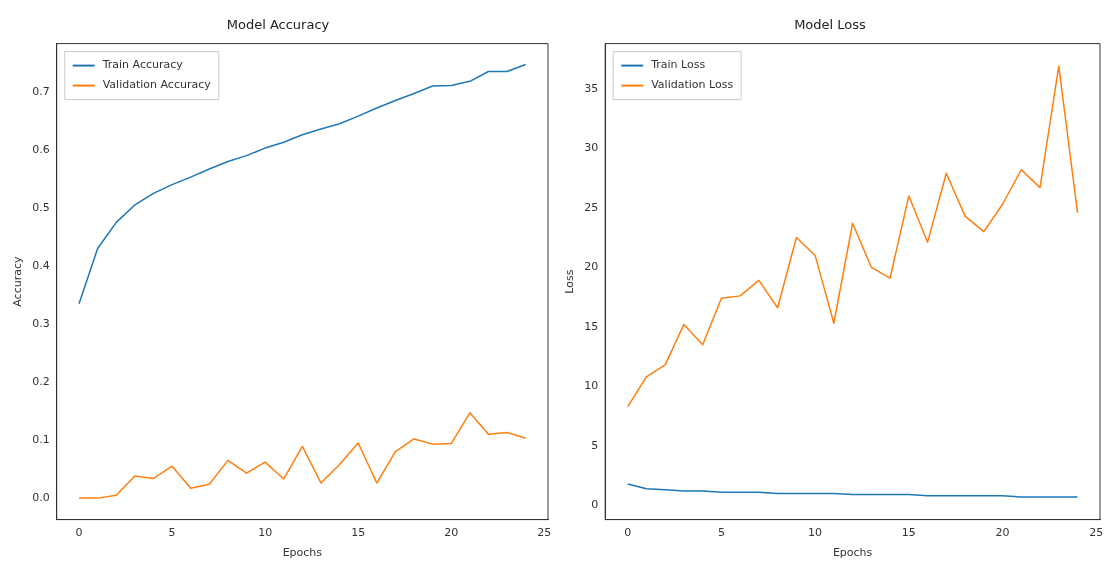 The image size is (1120, 574). I want to click on legend-label: Validation Accuracy, so click(157, 85).